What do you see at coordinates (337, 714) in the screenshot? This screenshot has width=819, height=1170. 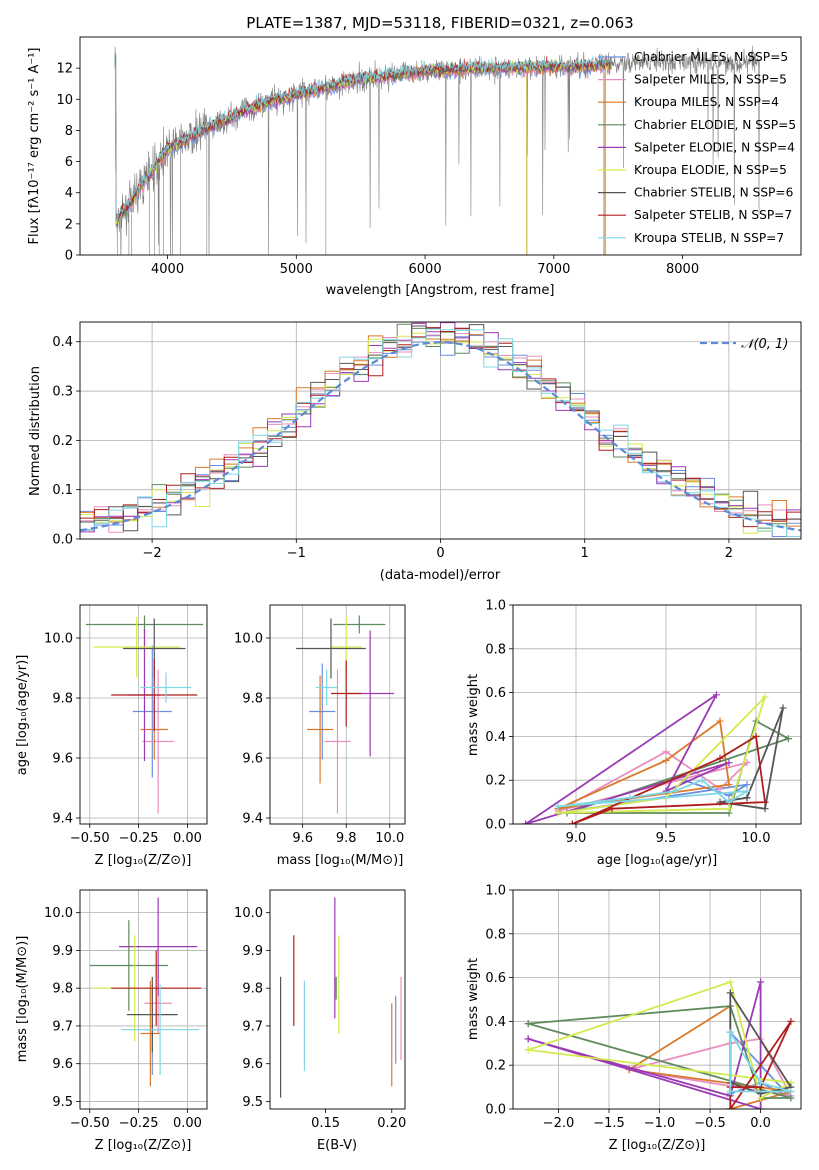 I see `age_vs_mass-frame` at bounding box center [337, 714].